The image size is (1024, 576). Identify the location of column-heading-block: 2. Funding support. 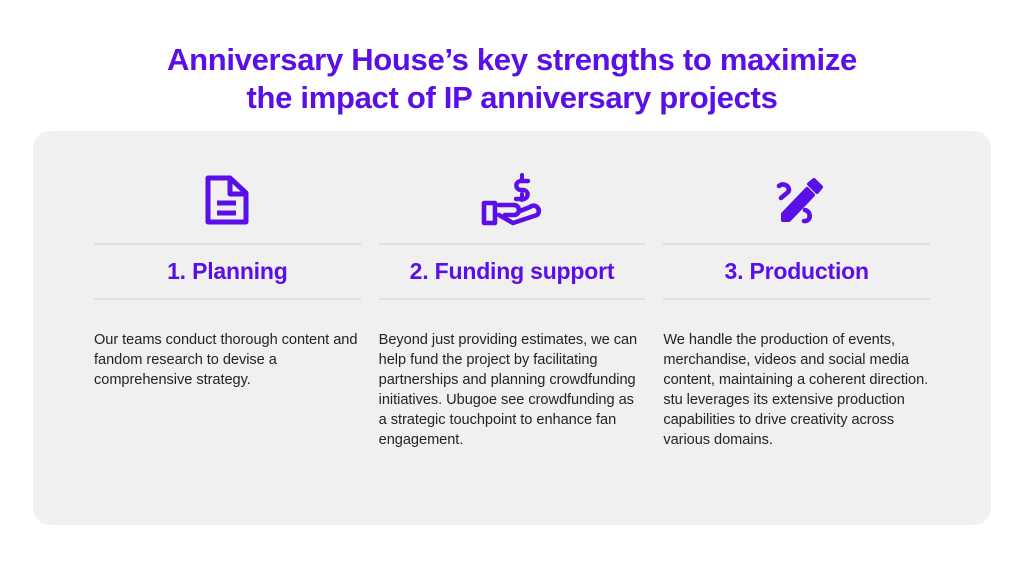
(512, 271).